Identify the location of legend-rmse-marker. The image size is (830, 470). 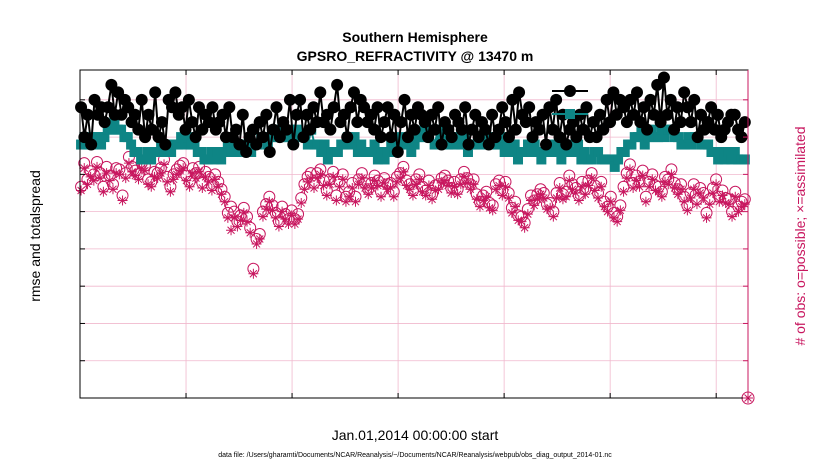
(570, 91).